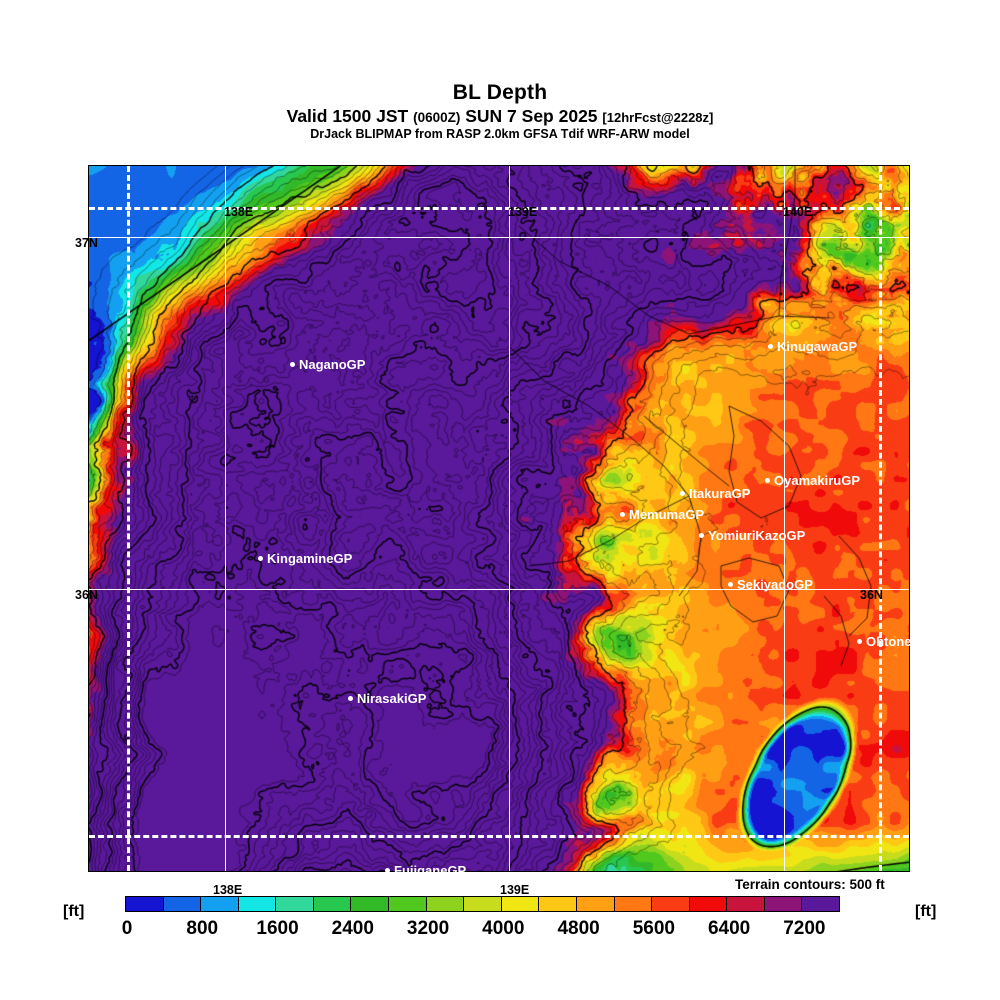 This screenshot has height=1000, width=1000. What do you see at coordinates (74, 911) in the screenshot?
I see `unit-label-left: [ft]` at bounding box center [74, 911].